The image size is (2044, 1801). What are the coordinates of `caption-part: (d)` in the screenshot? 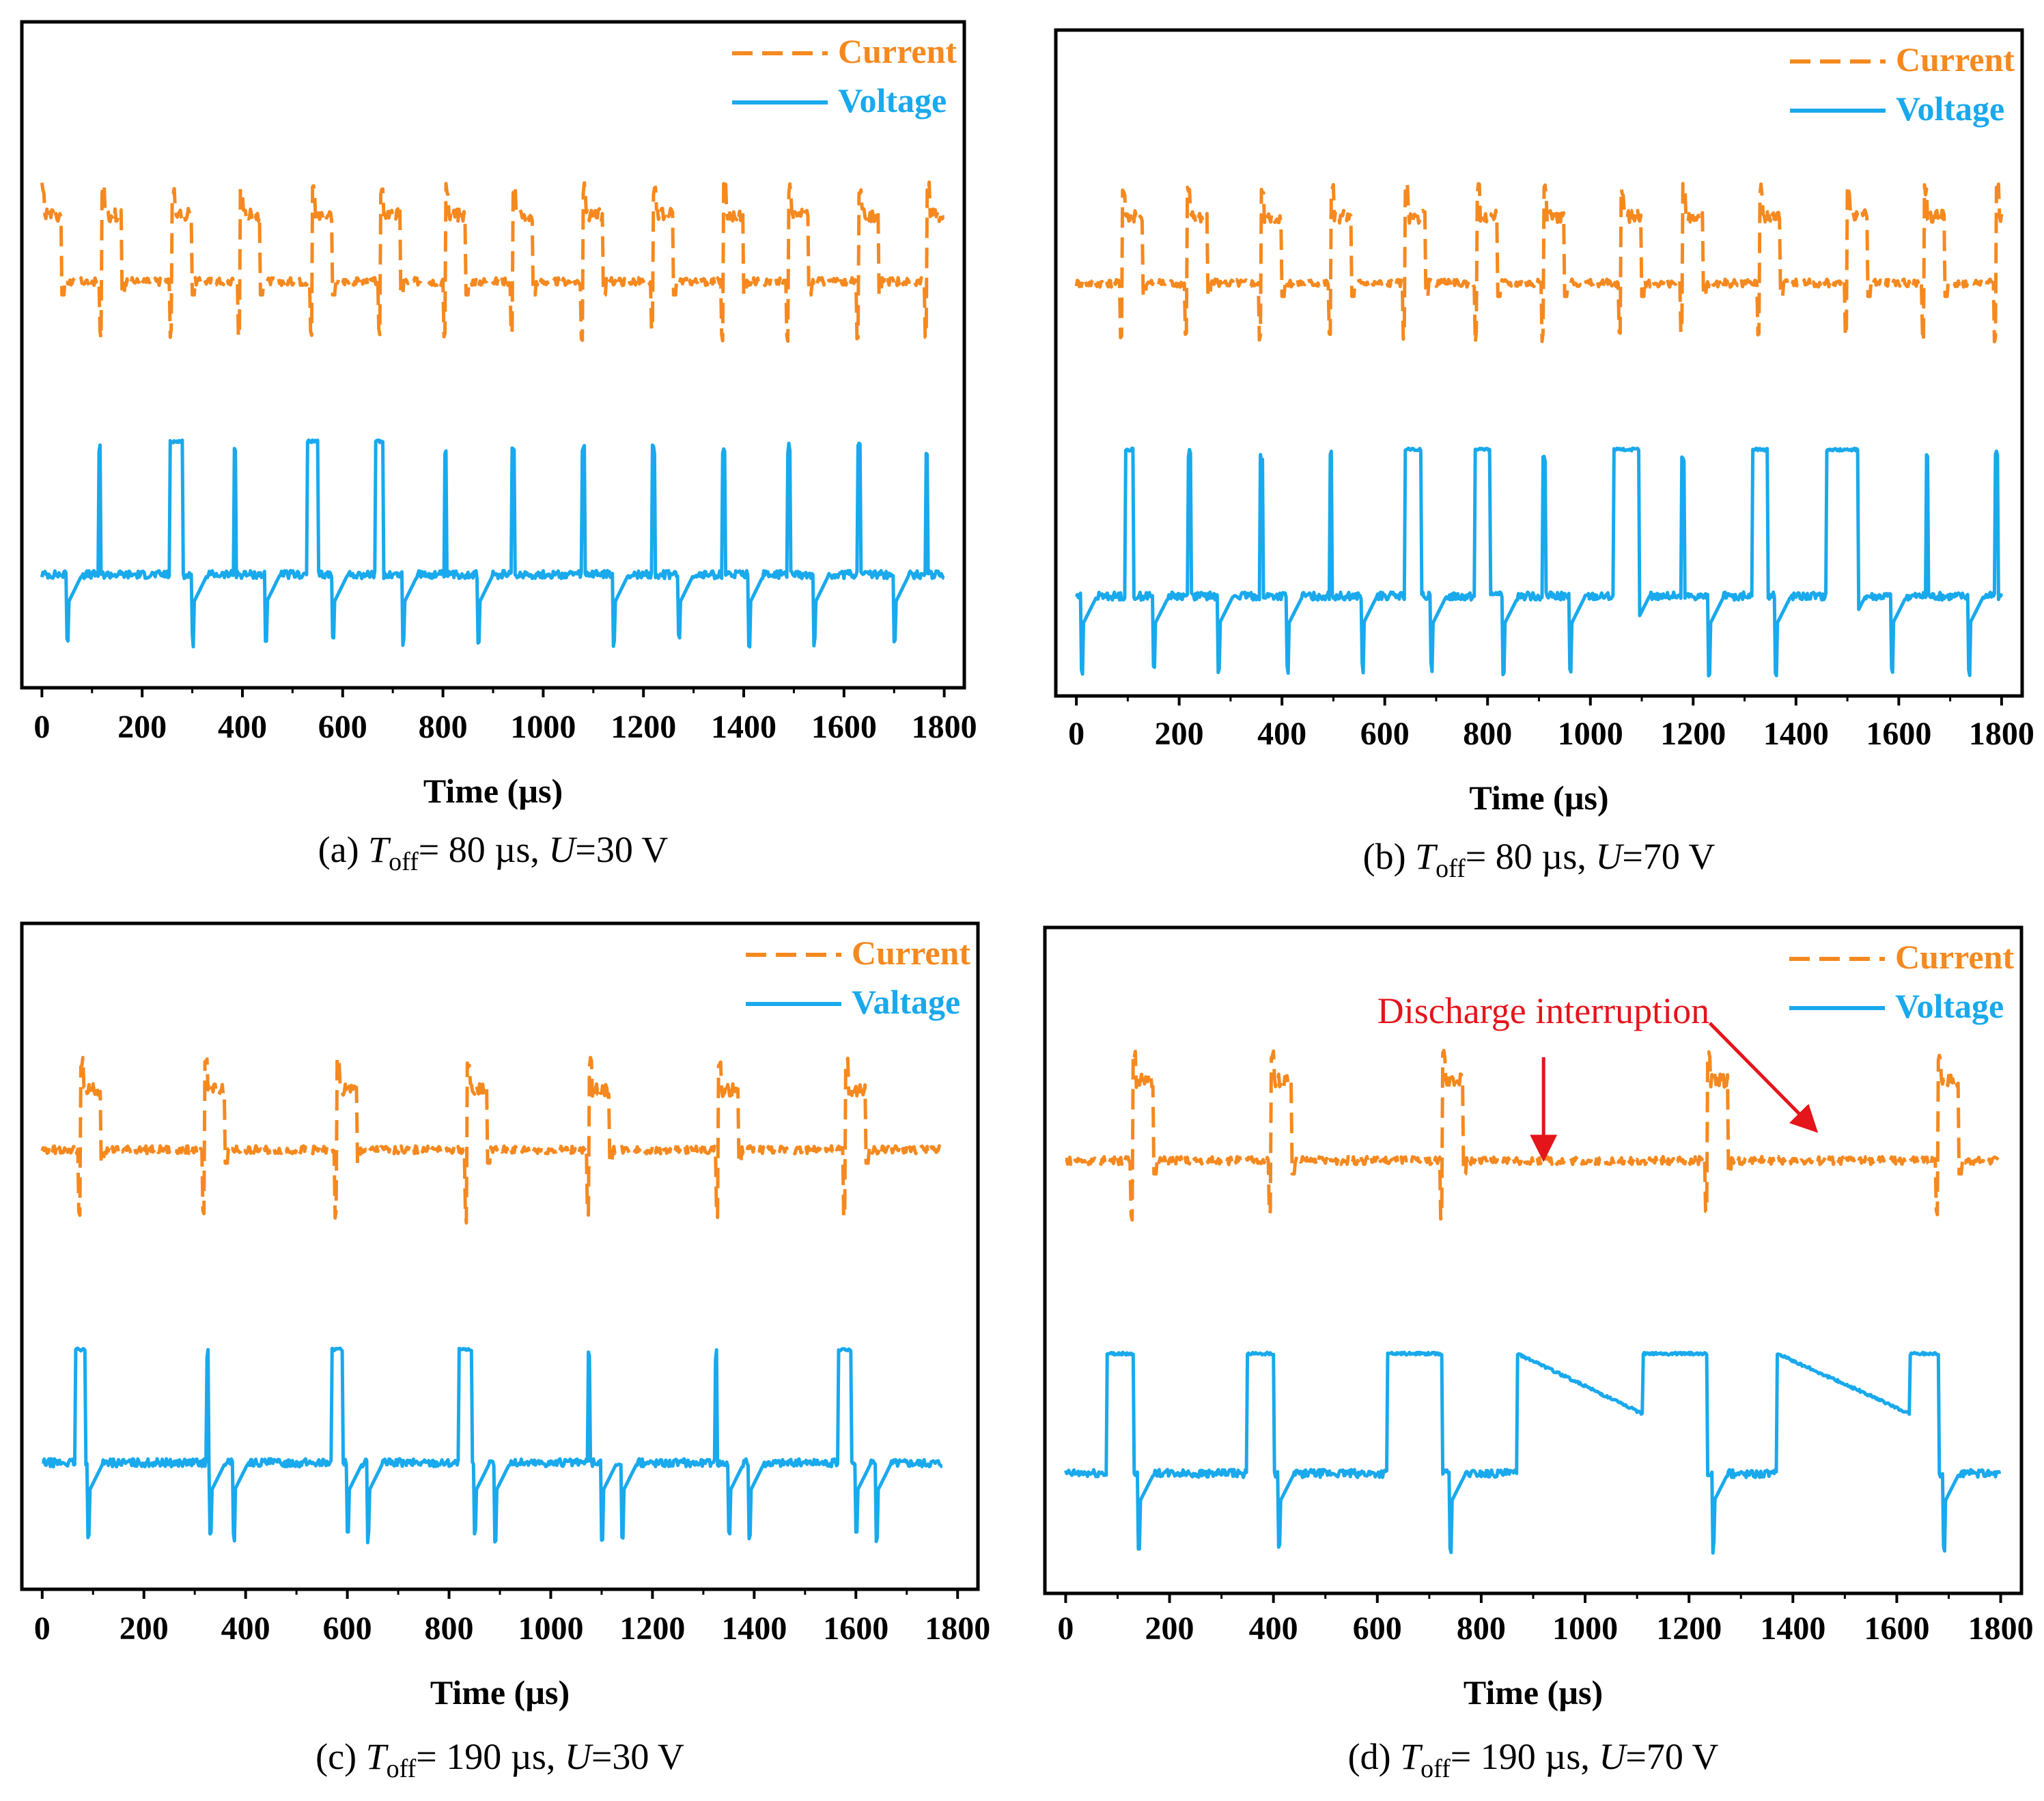 It's located at (1374, 1756).